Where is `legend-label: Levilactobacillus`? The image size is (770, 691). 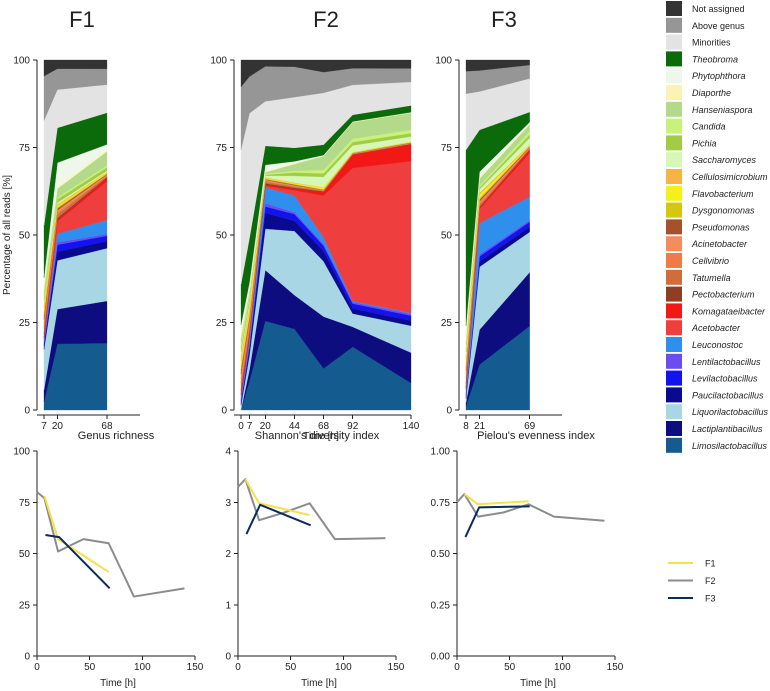
legend-label: Levilactobacillus is located at coordinates (725, 379).